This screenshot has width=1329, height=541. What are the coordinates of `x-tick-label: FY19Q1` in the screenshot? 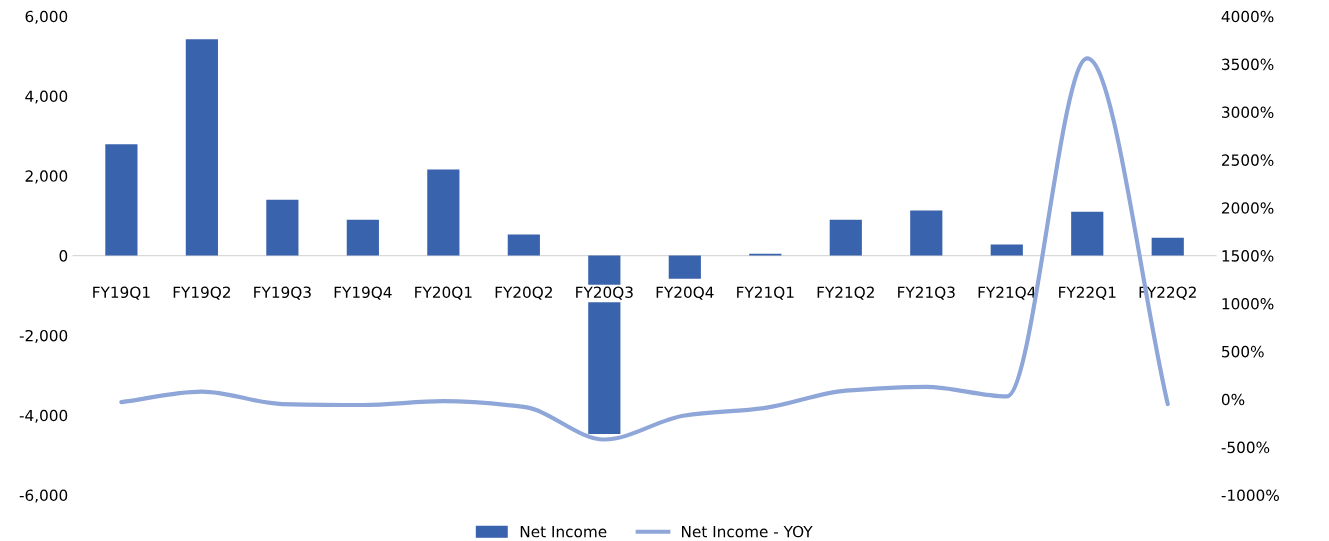 It's located at (121, 293).